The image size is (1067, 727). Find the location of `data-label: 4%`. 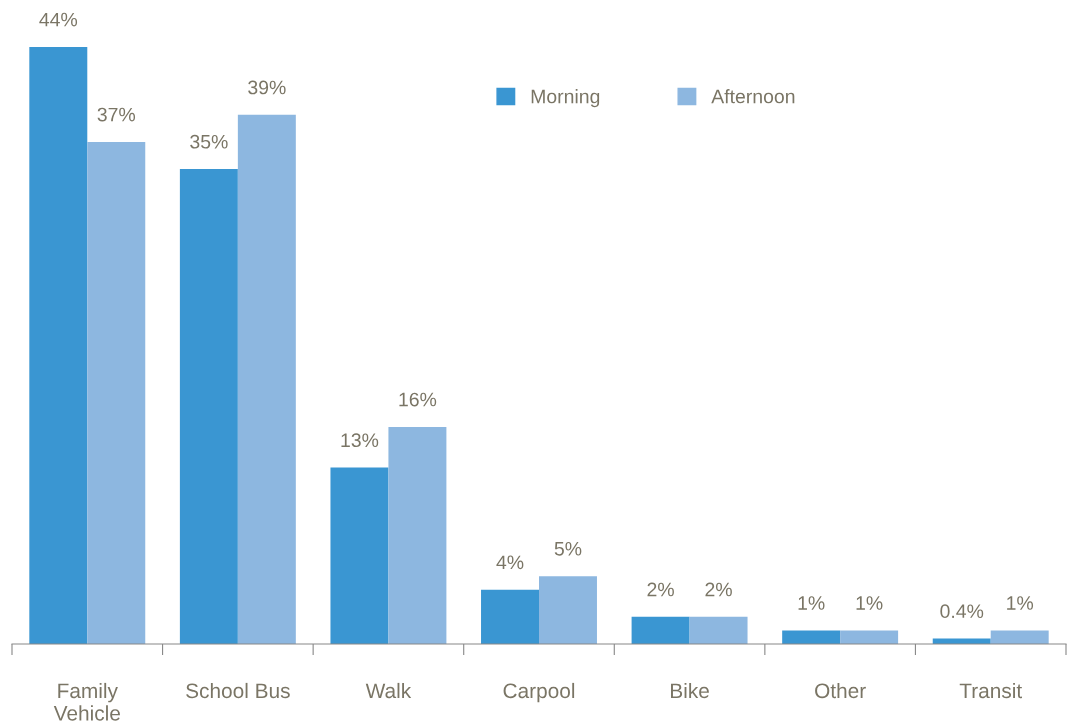

data-label: 4% is located at coordinates (510, 562).